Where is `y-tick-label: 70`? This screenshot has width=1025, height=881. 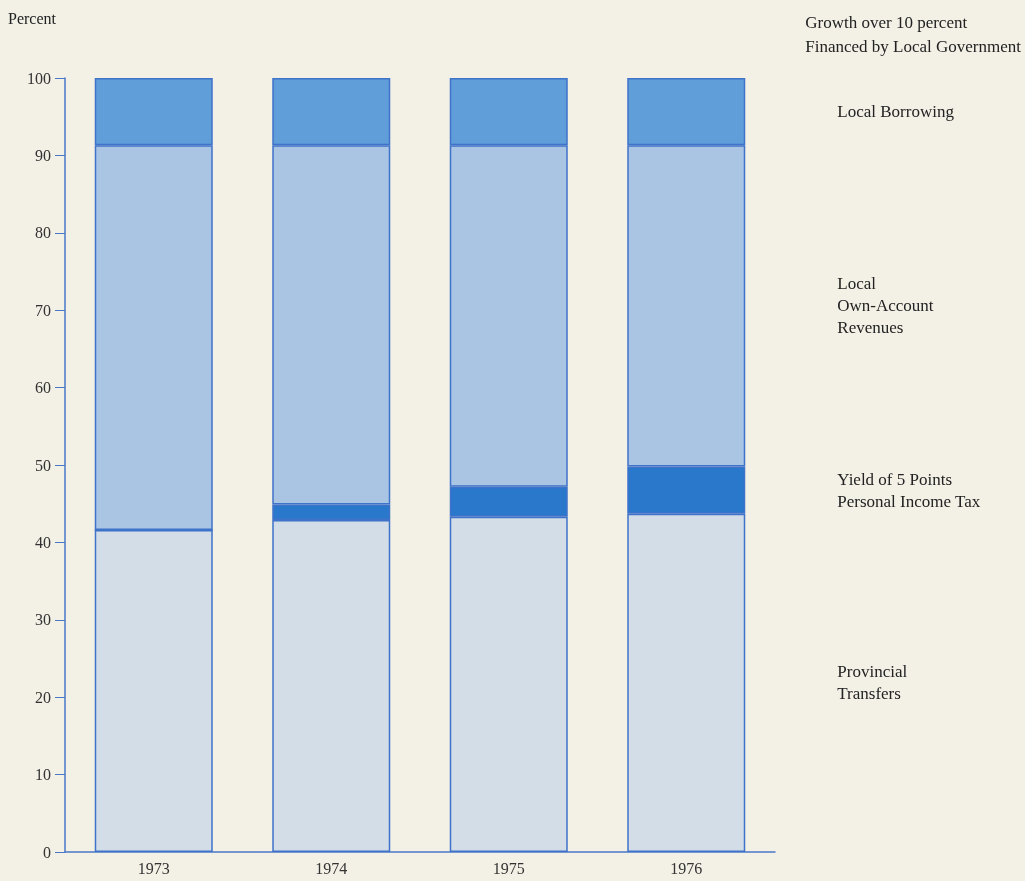
y-tick-label: 70 is located at coordinates (43, 310).